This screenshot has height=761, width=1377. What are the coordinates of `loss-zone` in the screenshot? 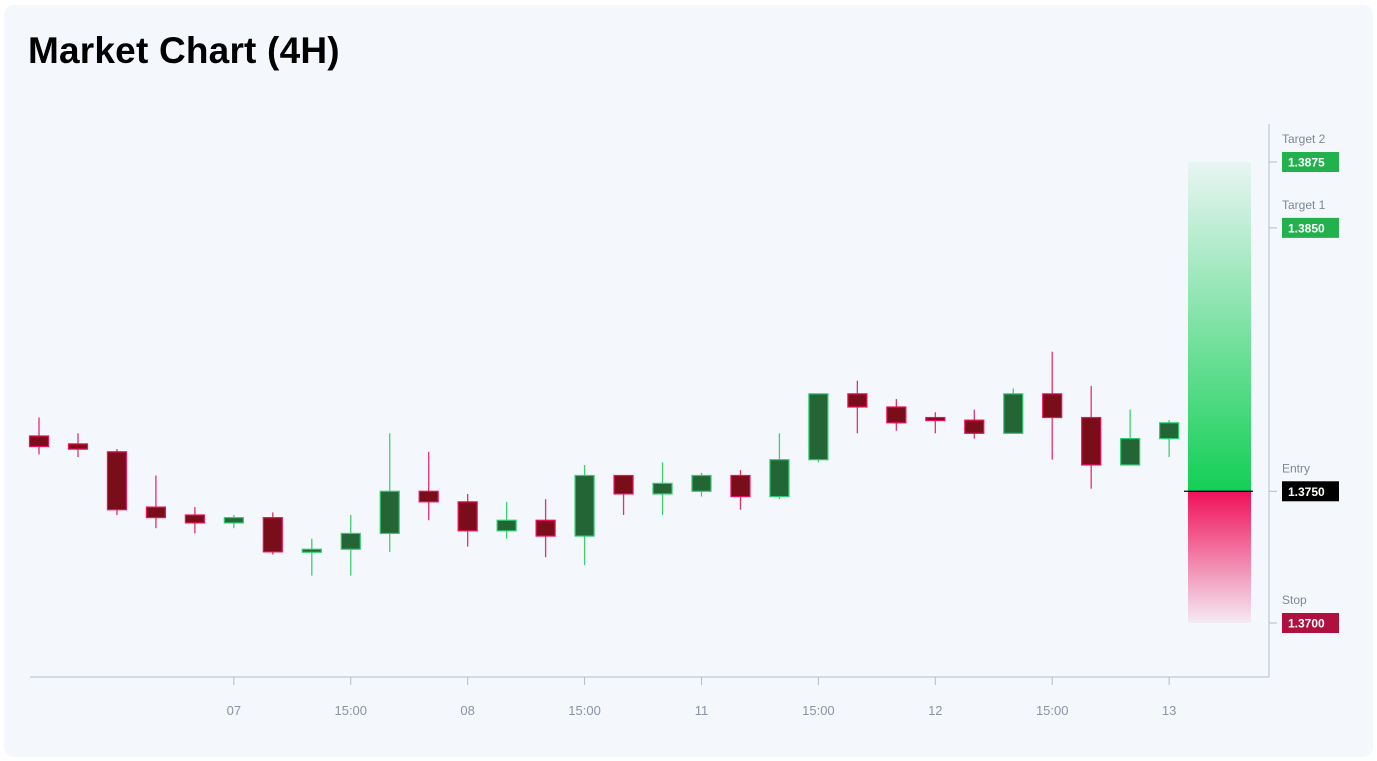 It's located at (1219, 557).